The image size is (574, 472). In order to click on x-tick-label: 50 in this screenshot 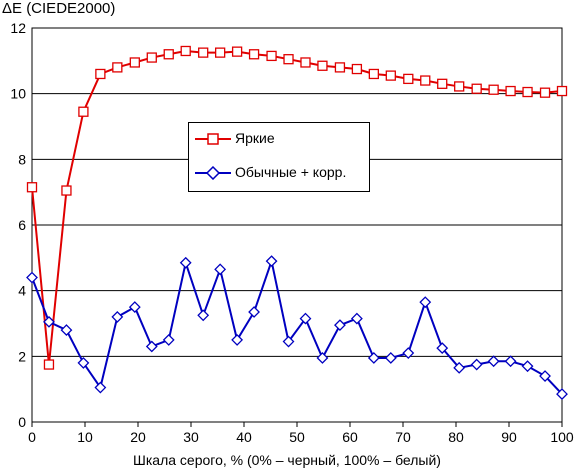, I will do `click(297, 437)`.